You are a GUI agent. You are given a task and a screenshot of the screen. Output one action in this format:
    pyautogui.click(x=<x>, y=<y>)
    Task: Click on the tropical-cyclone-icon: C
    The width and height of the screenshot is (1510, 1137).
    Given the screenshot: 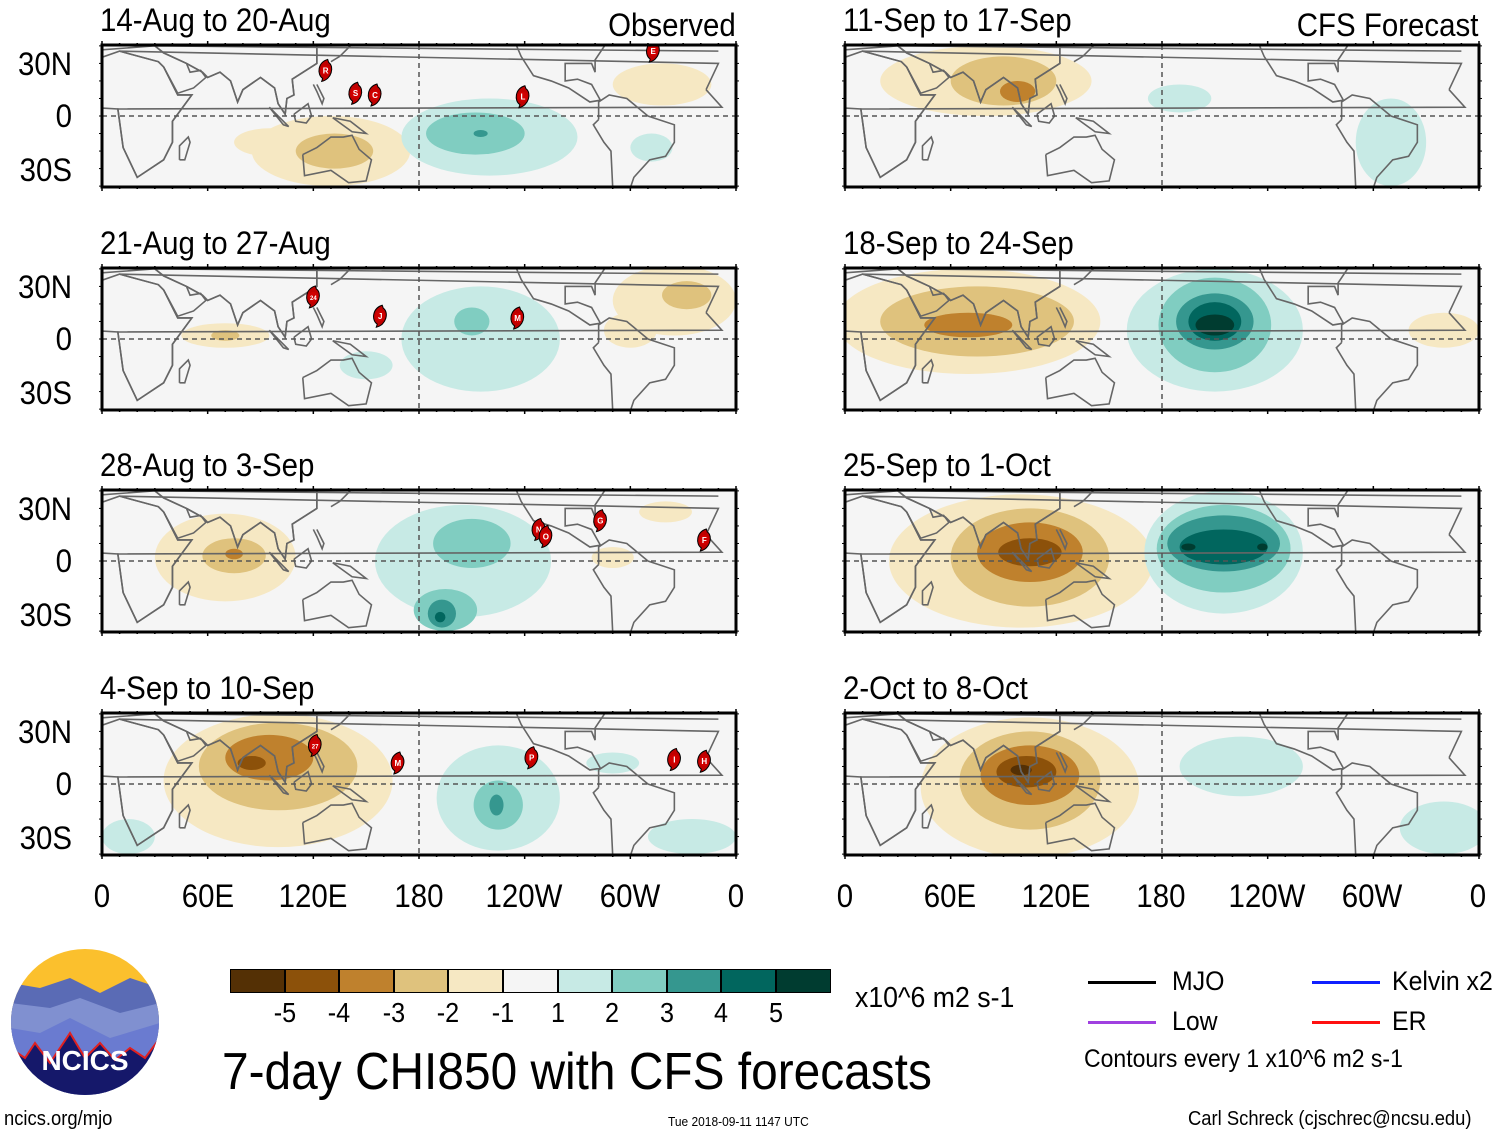 What is the action you would take?
    pyautogui.click(x=374, y=95)
    